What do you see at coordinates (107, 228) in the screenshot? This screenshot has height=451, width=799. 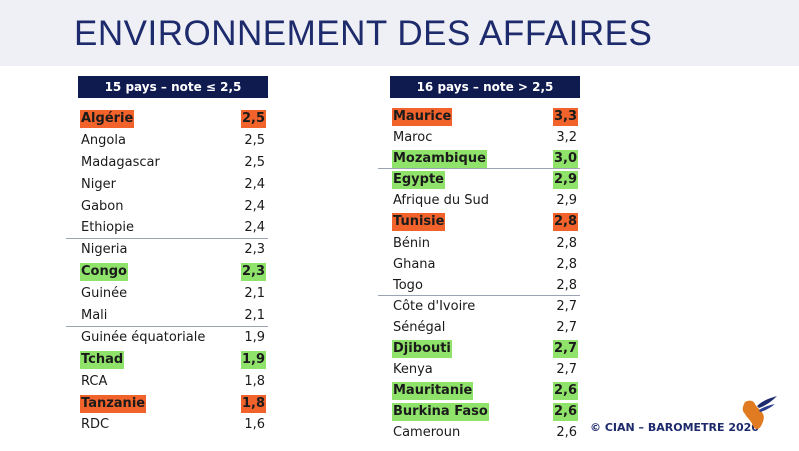 I see `country-name: Ethiopie` at bounding box center [107, 228].